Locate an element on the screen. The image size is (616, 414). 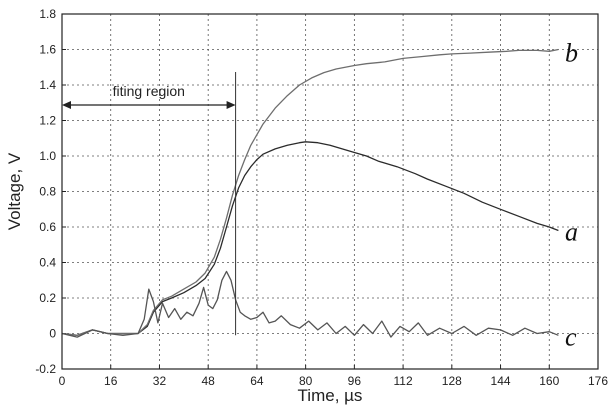
y-tick-label: 1.0 is located at coordinates (47, 156).